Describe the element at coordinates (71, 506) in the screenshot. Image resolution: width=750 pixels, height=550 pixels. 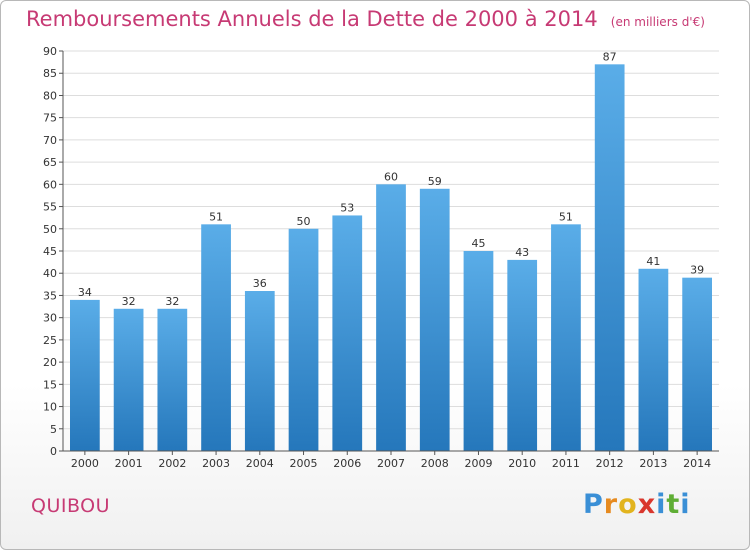
I see `commune-name: QUIBOU` at that location.